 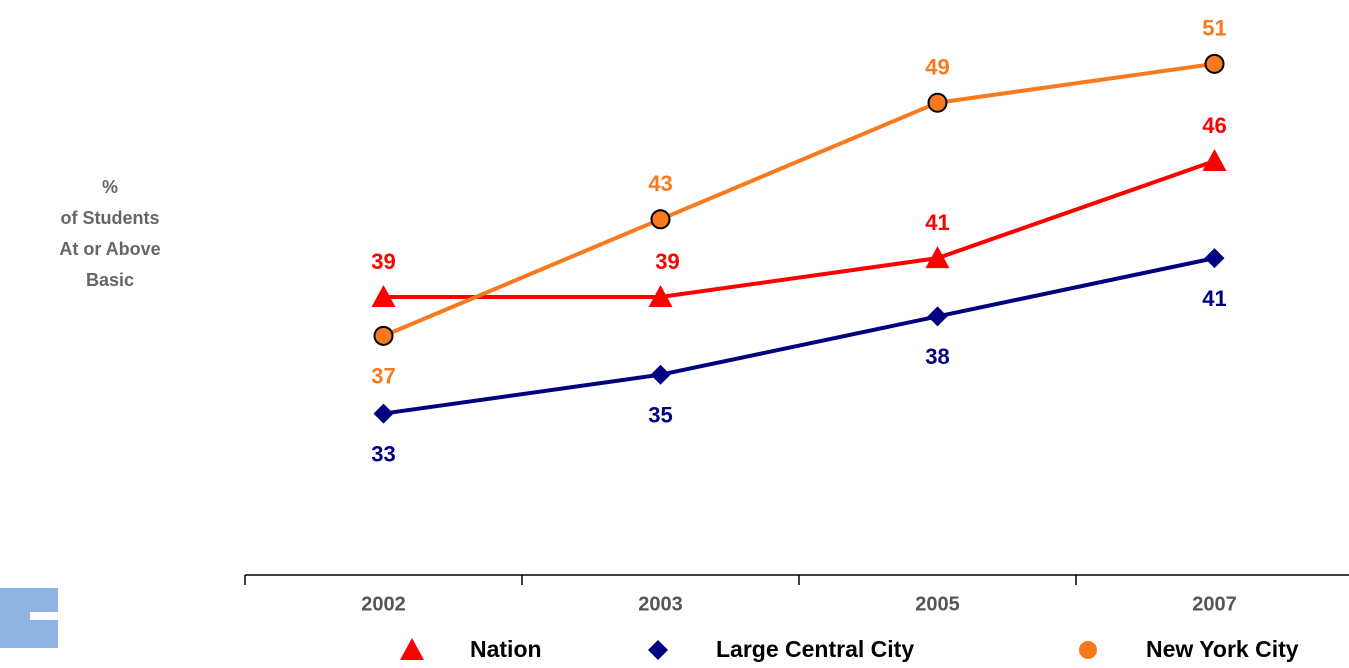 What do you see at coordinates (660, 183) in the screenshot?
I see `data-label: 43` at bounding box center [660, 183].